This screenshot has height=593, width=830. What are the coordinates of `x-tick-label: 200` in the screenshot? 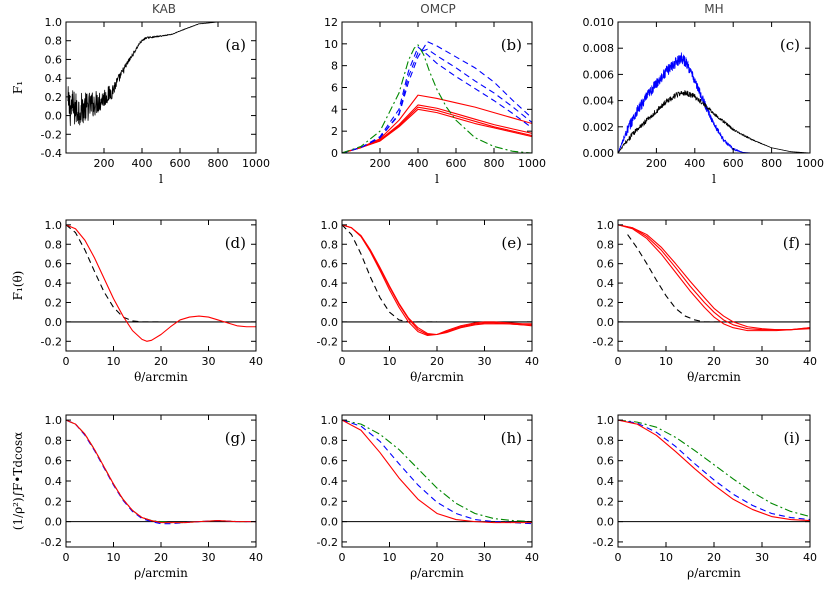 It's located at (104, 163).